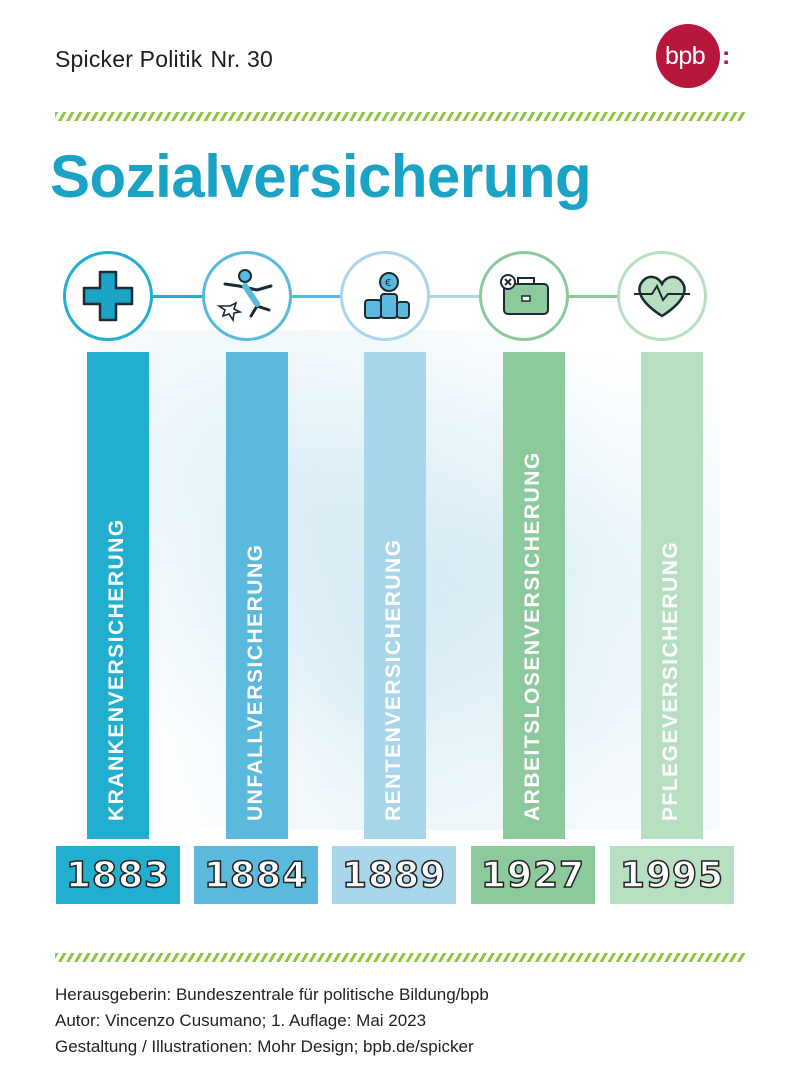  I want to click on top-divider, so click(400, 116).